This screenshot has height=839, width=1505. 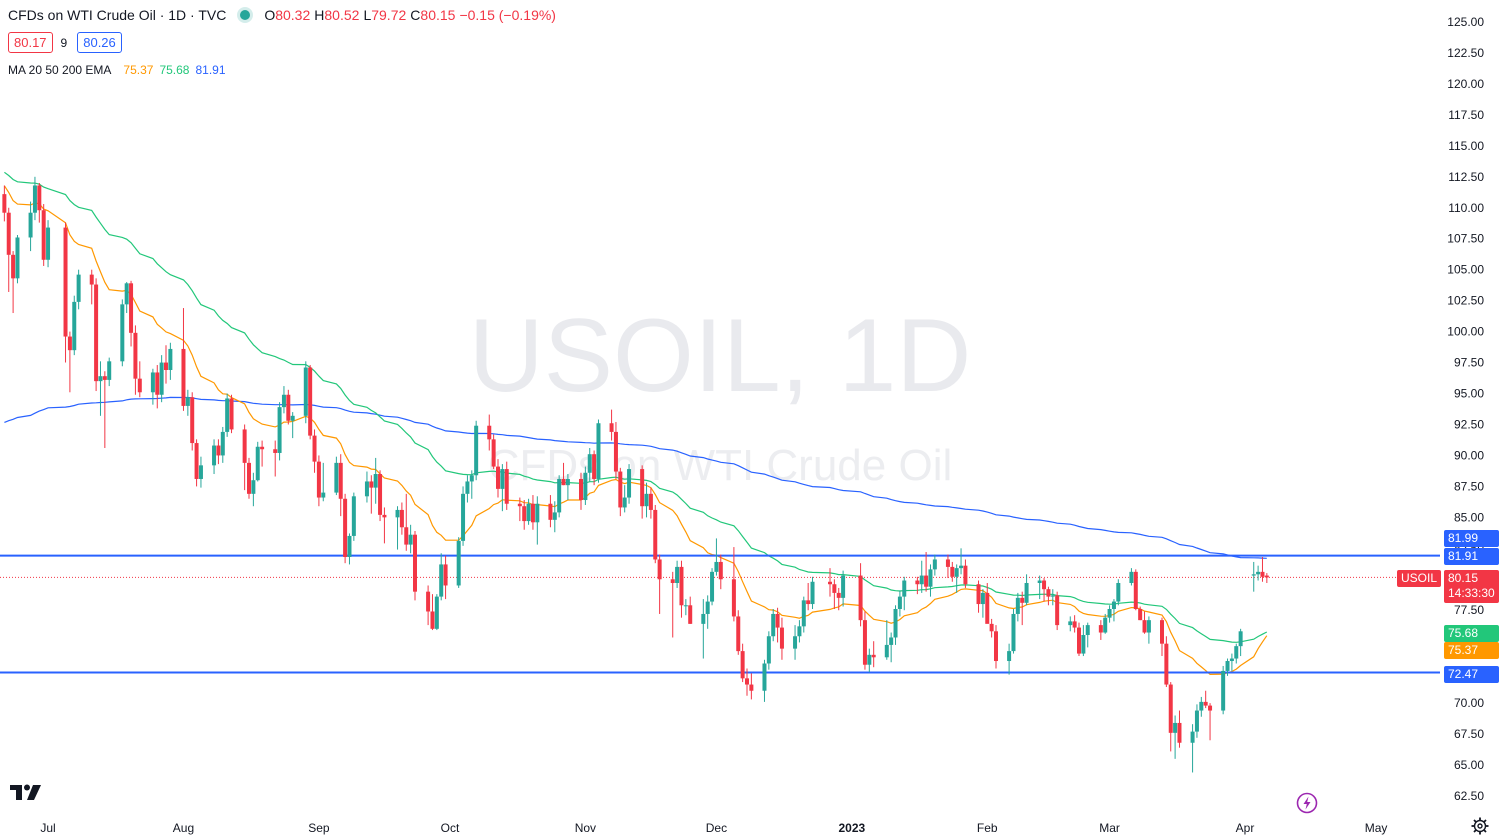 I want to click on symbol-price-tag: USOIL, so click(x=1419, y=578).